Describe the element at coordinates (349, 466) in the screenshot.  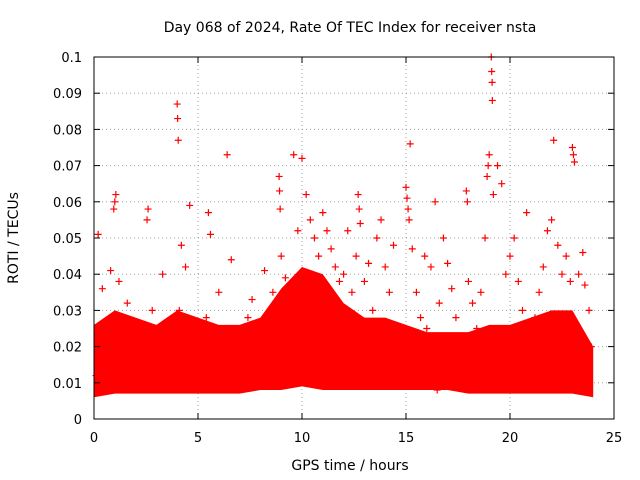
I see `x-axis-label: GPS time / hours` at that location.